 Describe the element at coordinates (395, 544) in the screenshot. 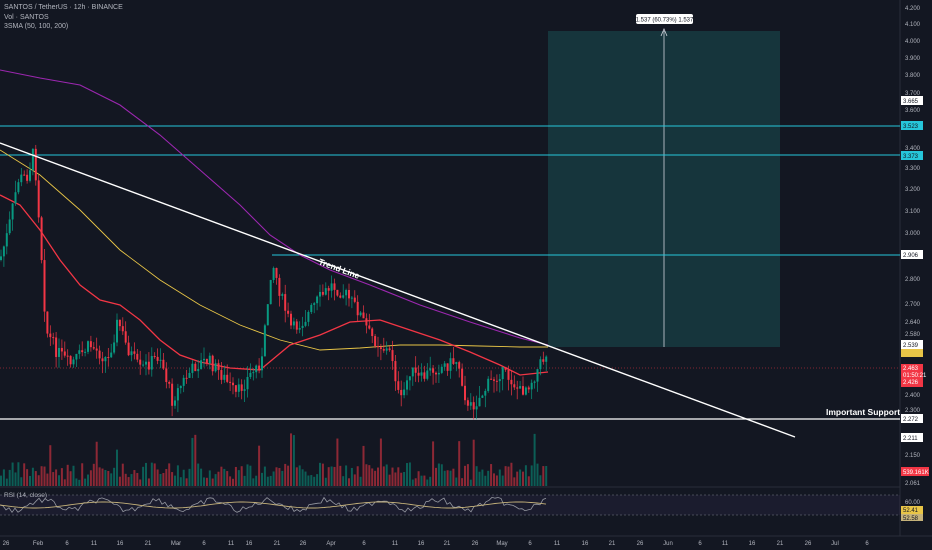

I see `time-tick: 11` at that location.